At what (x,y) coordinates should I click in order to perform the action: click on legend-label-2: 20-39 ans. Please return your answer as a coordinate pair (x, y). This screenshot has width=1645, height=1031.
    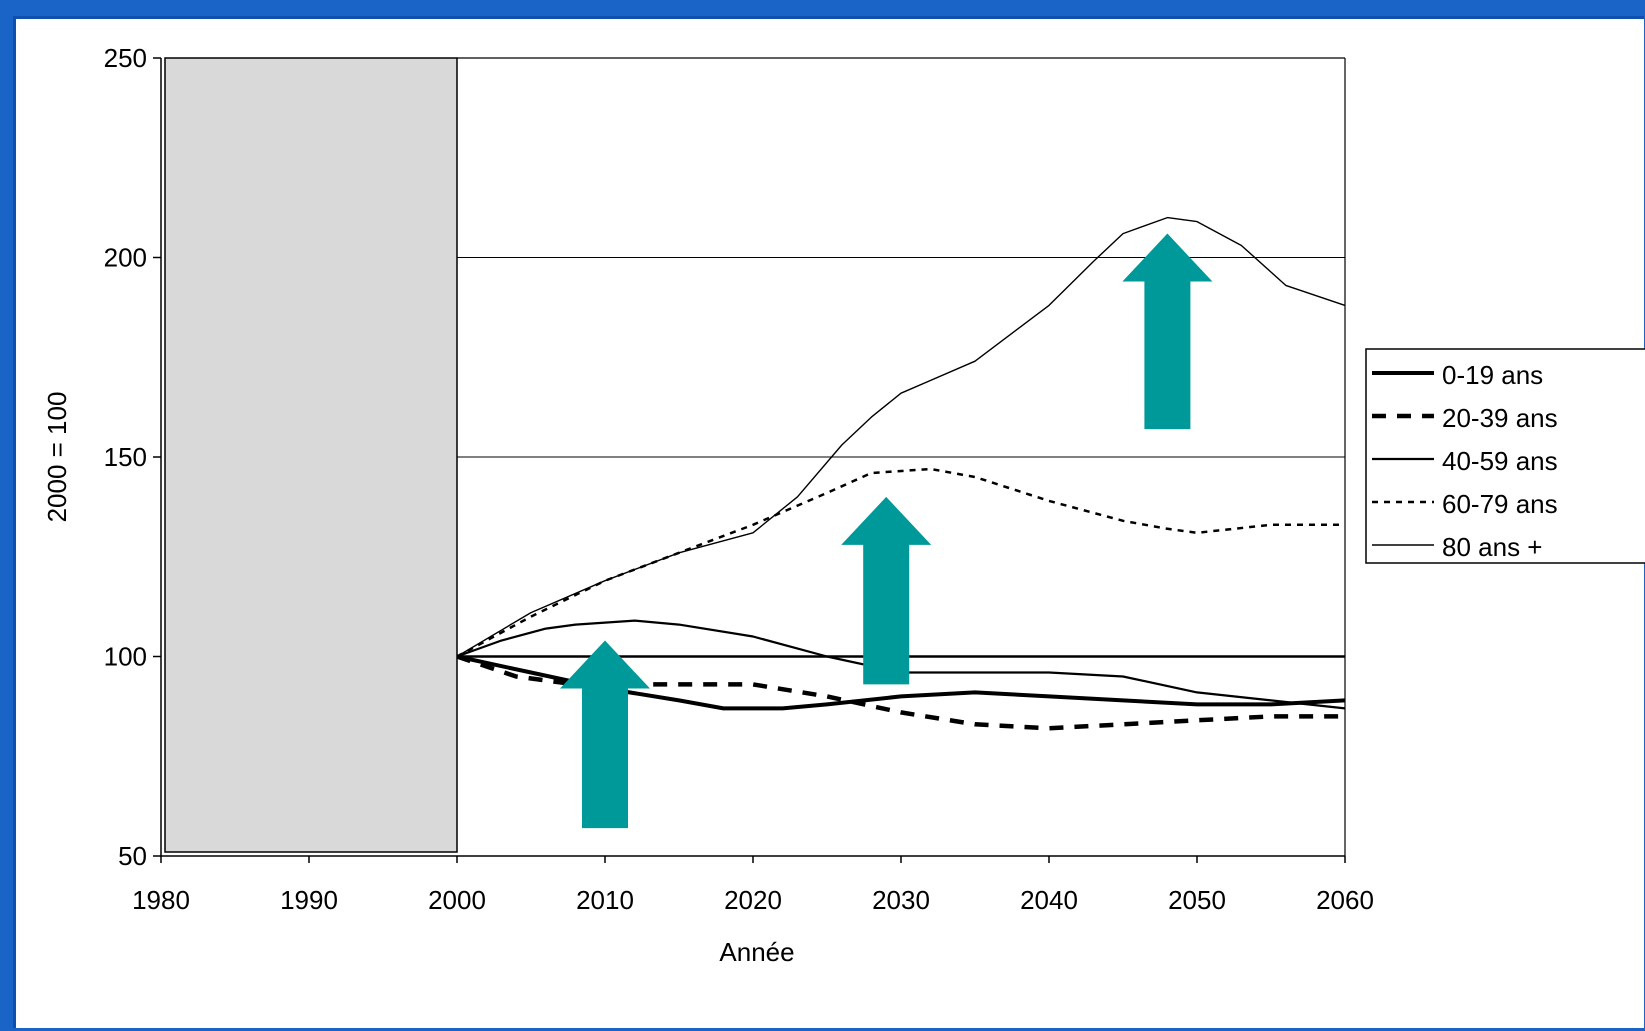
    Looking at the image, I should click on (1500, 418).